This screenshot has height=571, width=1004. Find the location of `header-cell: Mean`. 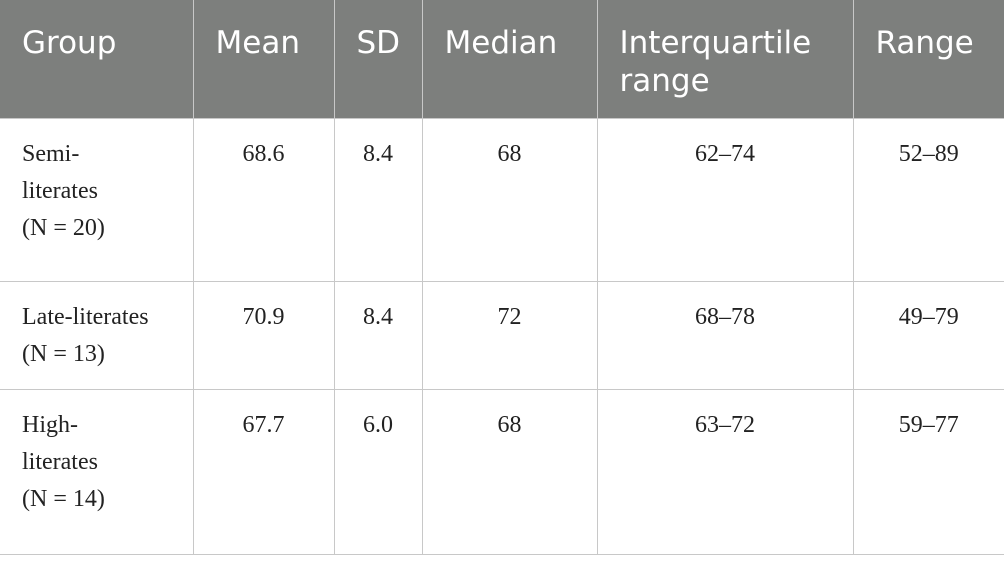

header-cell: Mean is located at coordinates (263, 59).